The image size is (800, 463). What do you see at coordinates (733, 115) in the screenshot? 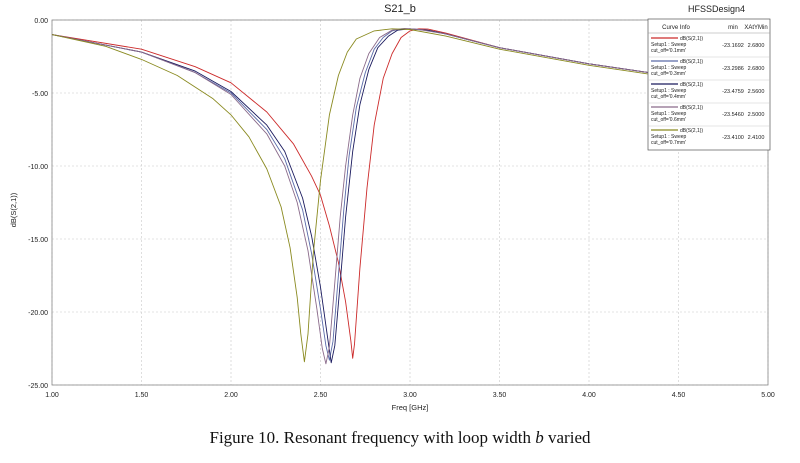
I see `legend-min-value: -23.5460` at bounding box center [733, 115].